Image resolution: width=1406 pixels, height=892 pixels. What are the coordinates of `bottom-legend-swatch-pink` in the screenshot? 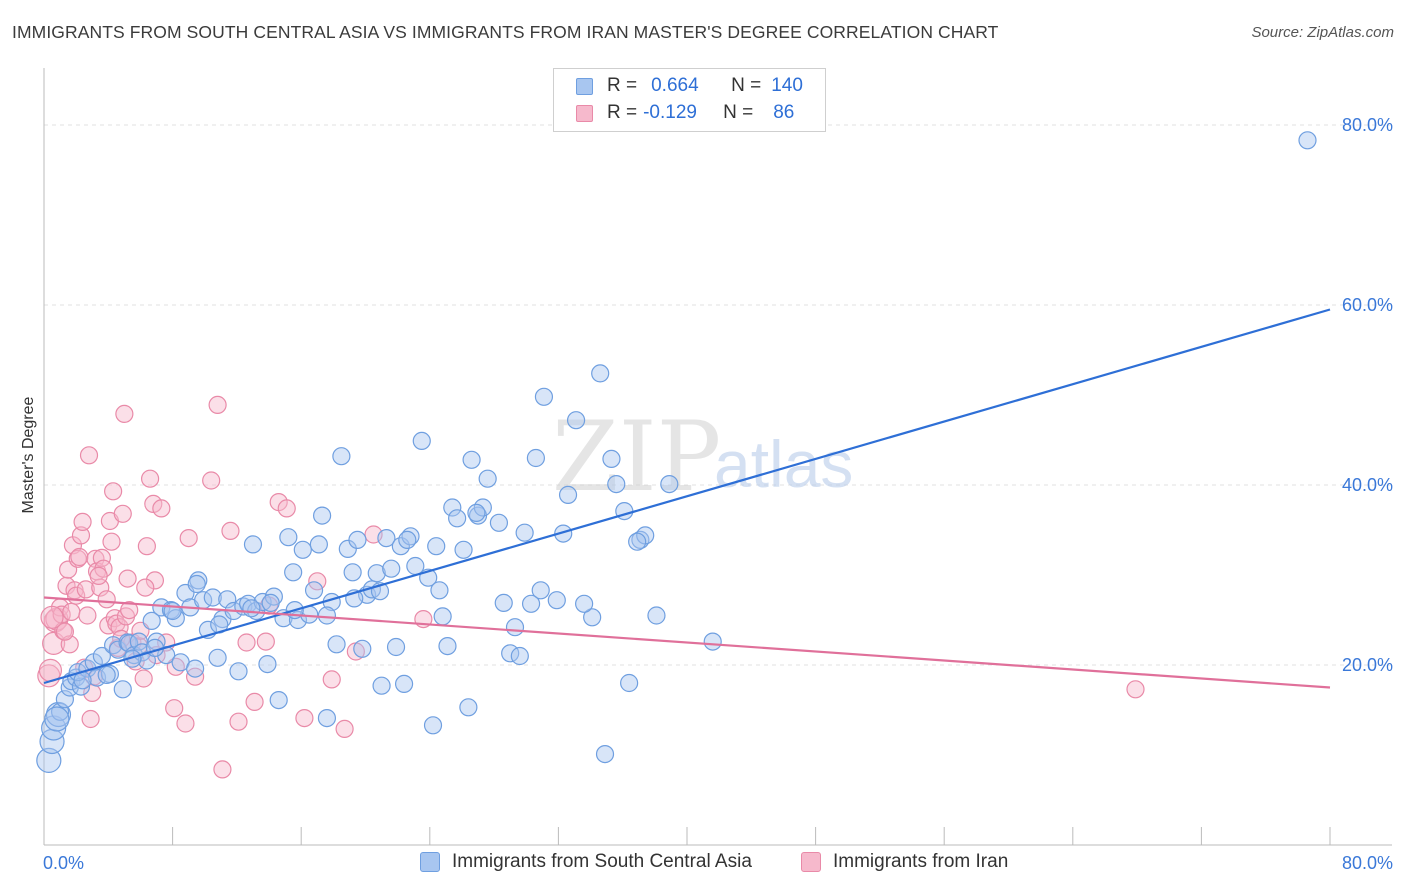 It's located at (811, 862).